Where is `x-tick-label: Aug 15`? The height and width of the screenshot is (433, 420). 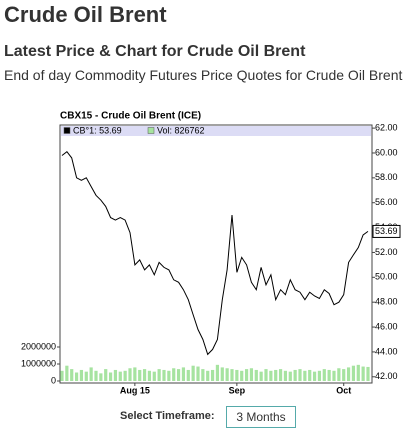 x-tick-label: Aug 15 is located at coordinates (135, 390).